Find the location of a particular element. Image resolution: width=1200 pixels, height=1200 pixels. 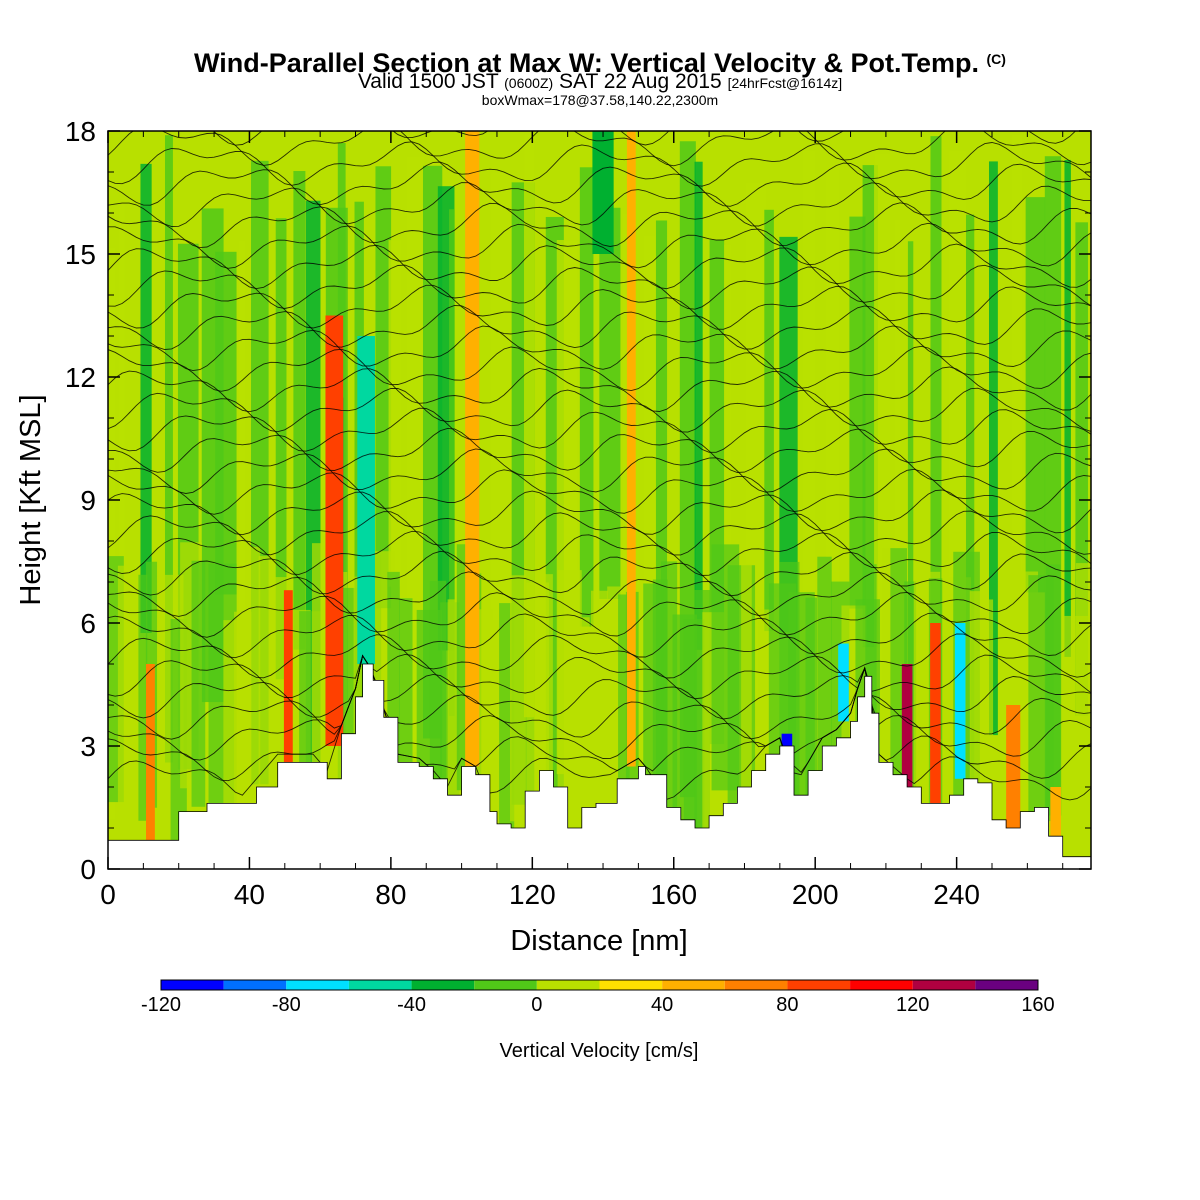

colorbar-tick-label: 120 is located at coordinates (912, 1005).